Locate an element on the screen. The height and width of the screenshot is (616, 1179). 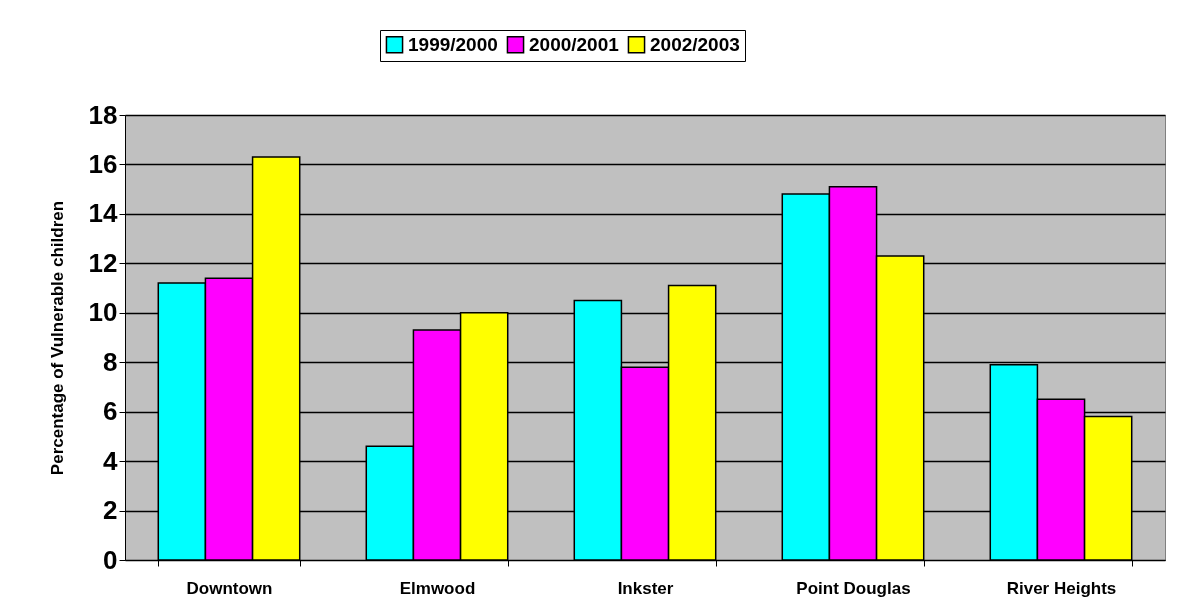
legend-label: 2002/2003 is located at coordinates (695, 44).